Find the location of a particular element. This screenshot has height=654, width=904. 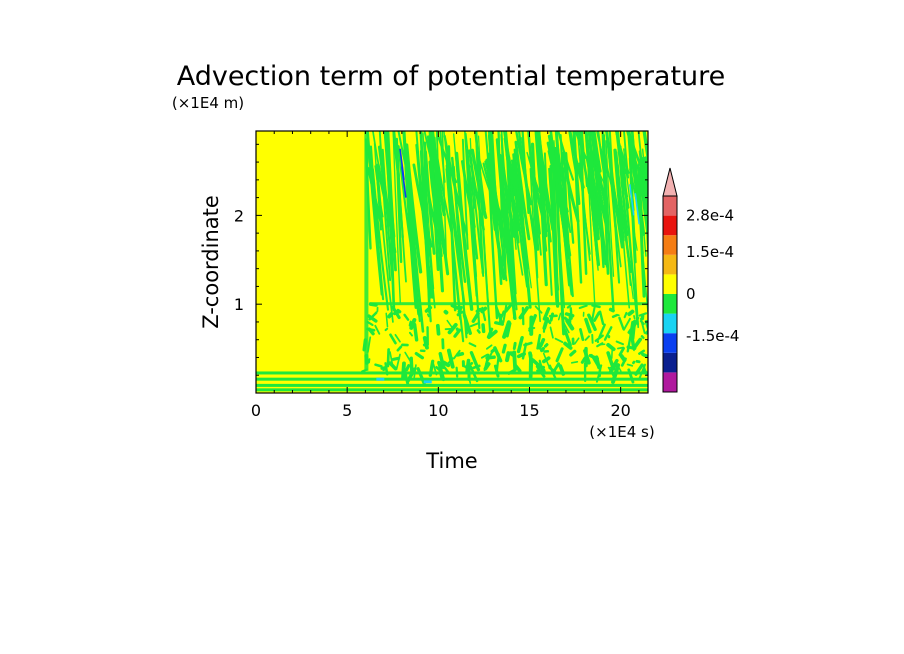

field-layer is located at coordinates (508, 304).